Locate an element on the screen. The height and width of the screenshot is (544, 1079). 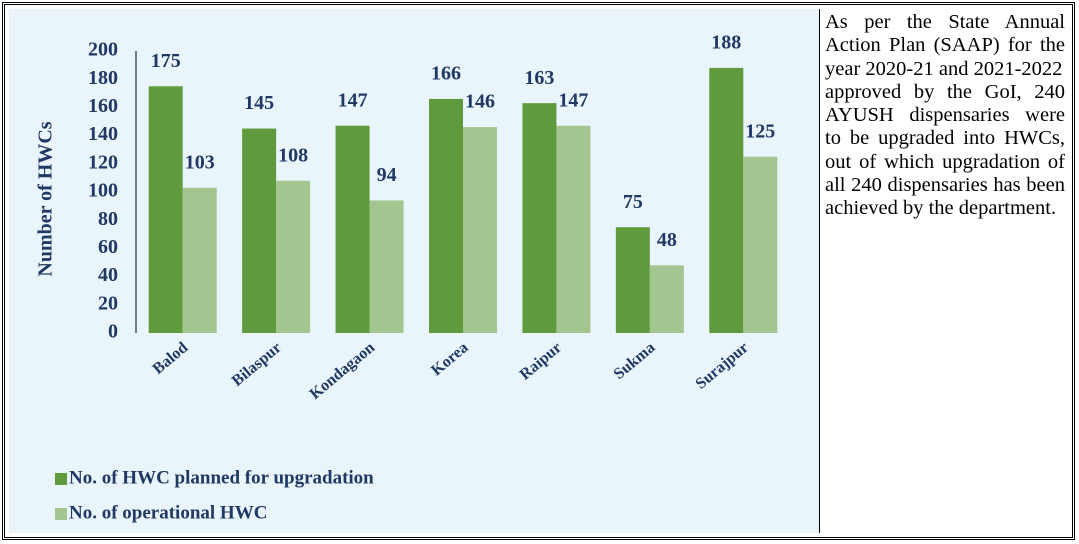
value-label: 175 is located at coordinates (166, 61).